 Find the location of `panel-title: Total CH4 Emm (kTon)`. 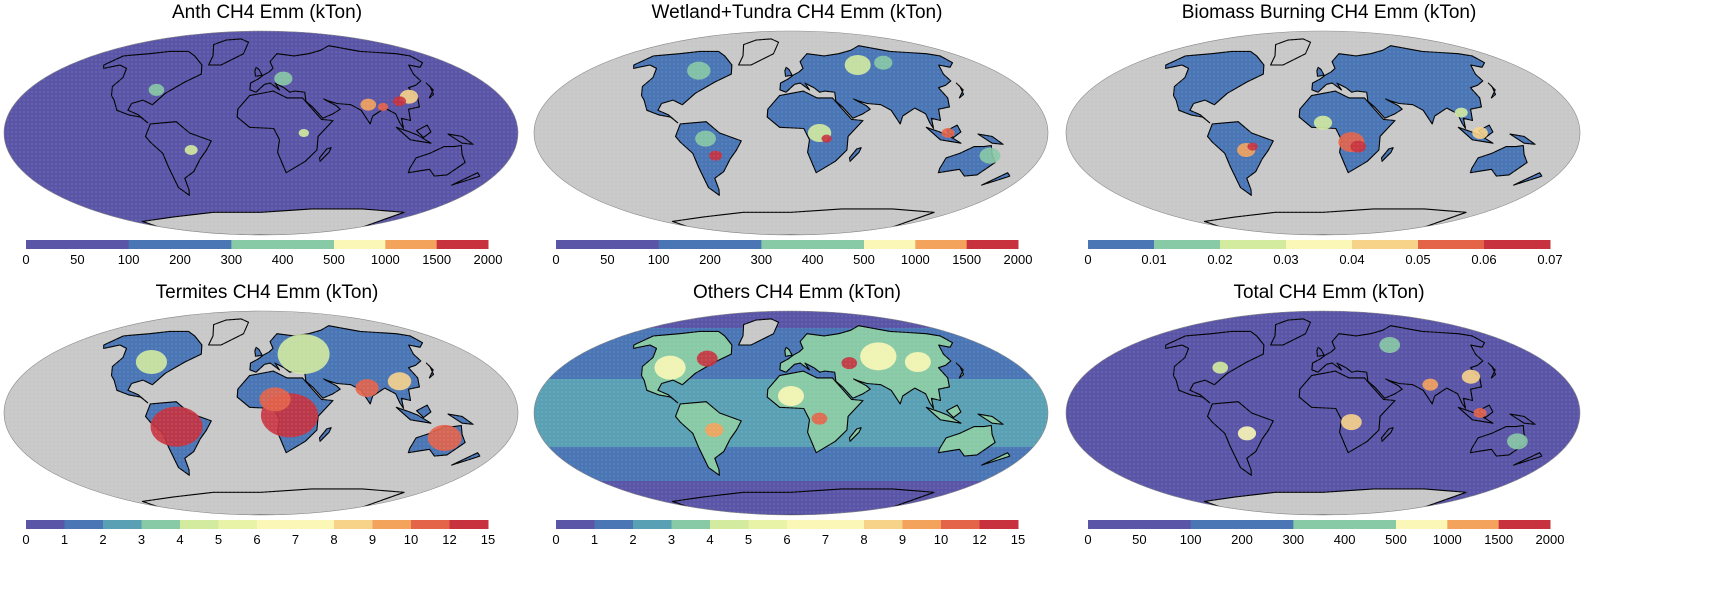

panel-title: Total CH4 Emm (kTon) is located at coordinates (1329, 292).